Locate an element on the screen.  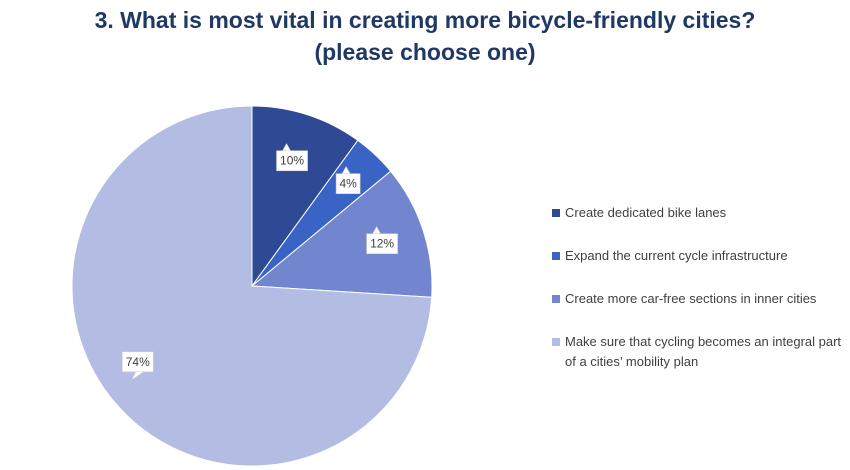
legend-label: Create dedicated bike lanes is located at coordinates (646, 212).